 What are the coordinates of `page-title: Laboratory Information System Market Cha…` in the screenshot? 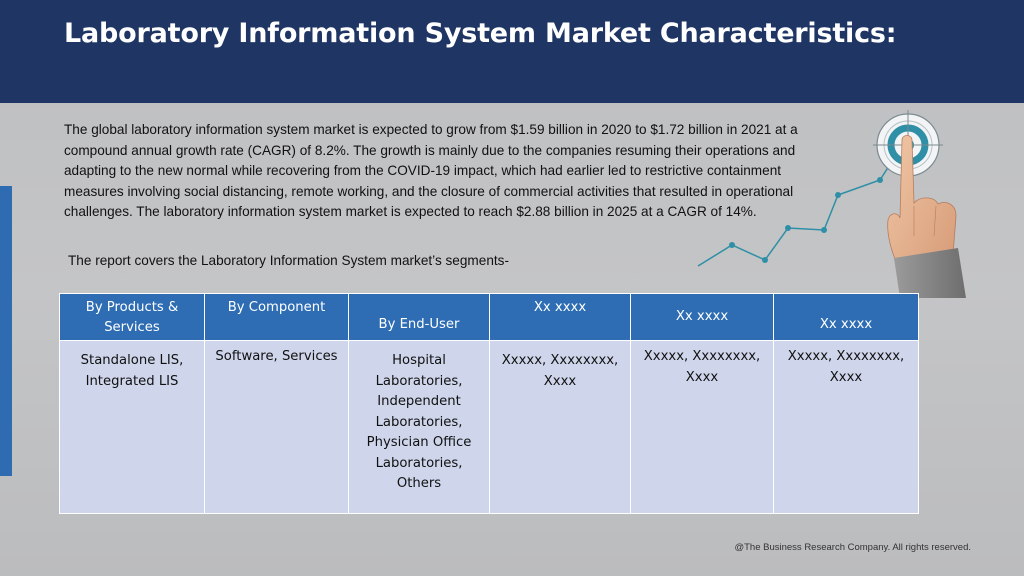 It's located at (480, 33).